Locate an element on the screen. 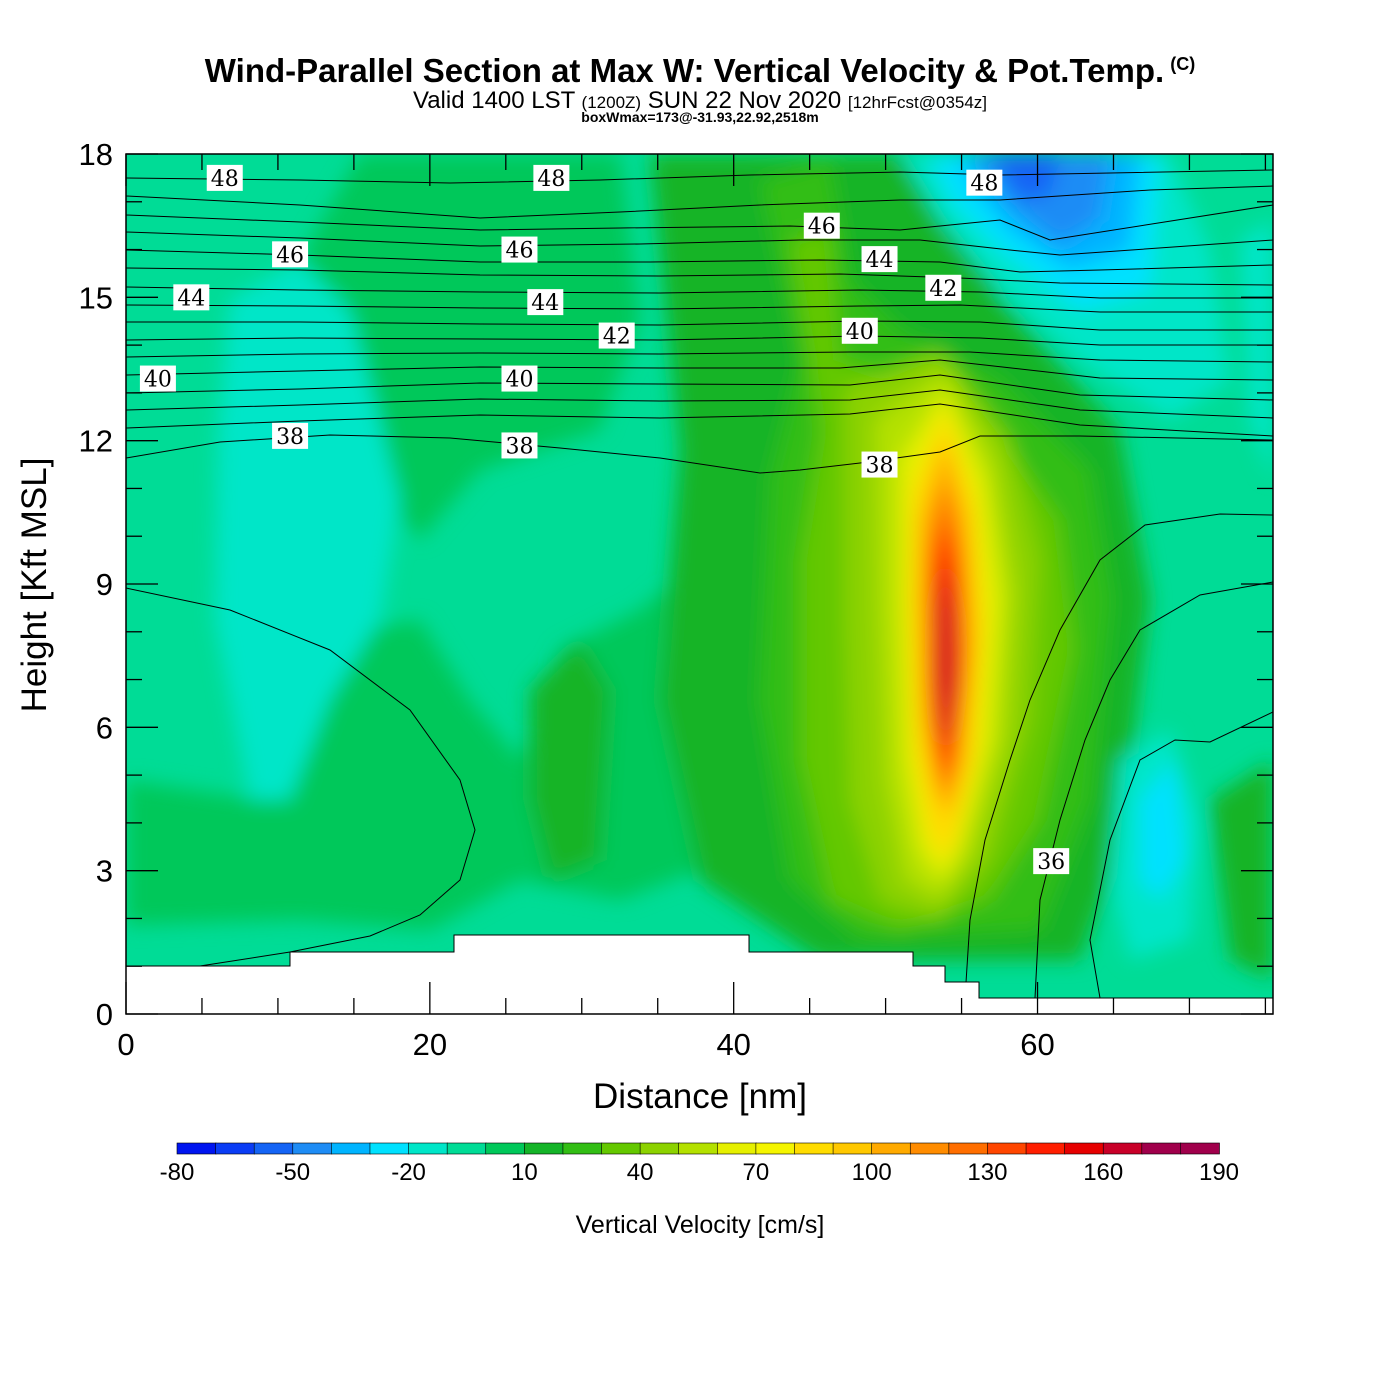 This screenshot has height=1400, width=1400. y-tick-label: 0 is located at coordinates (104, 1014).